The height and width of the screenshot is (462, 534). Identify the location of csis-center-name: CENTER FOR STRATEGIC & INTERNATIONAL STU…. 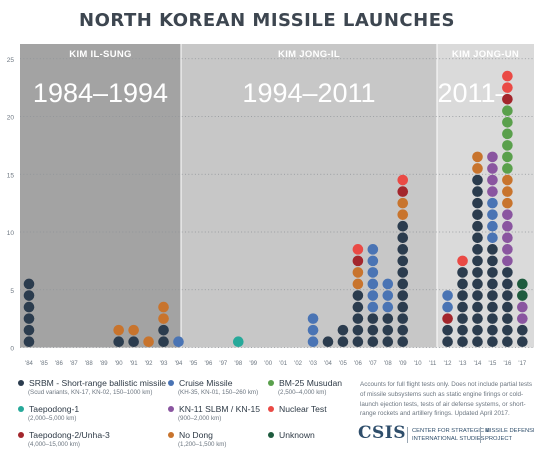
(448, 435).